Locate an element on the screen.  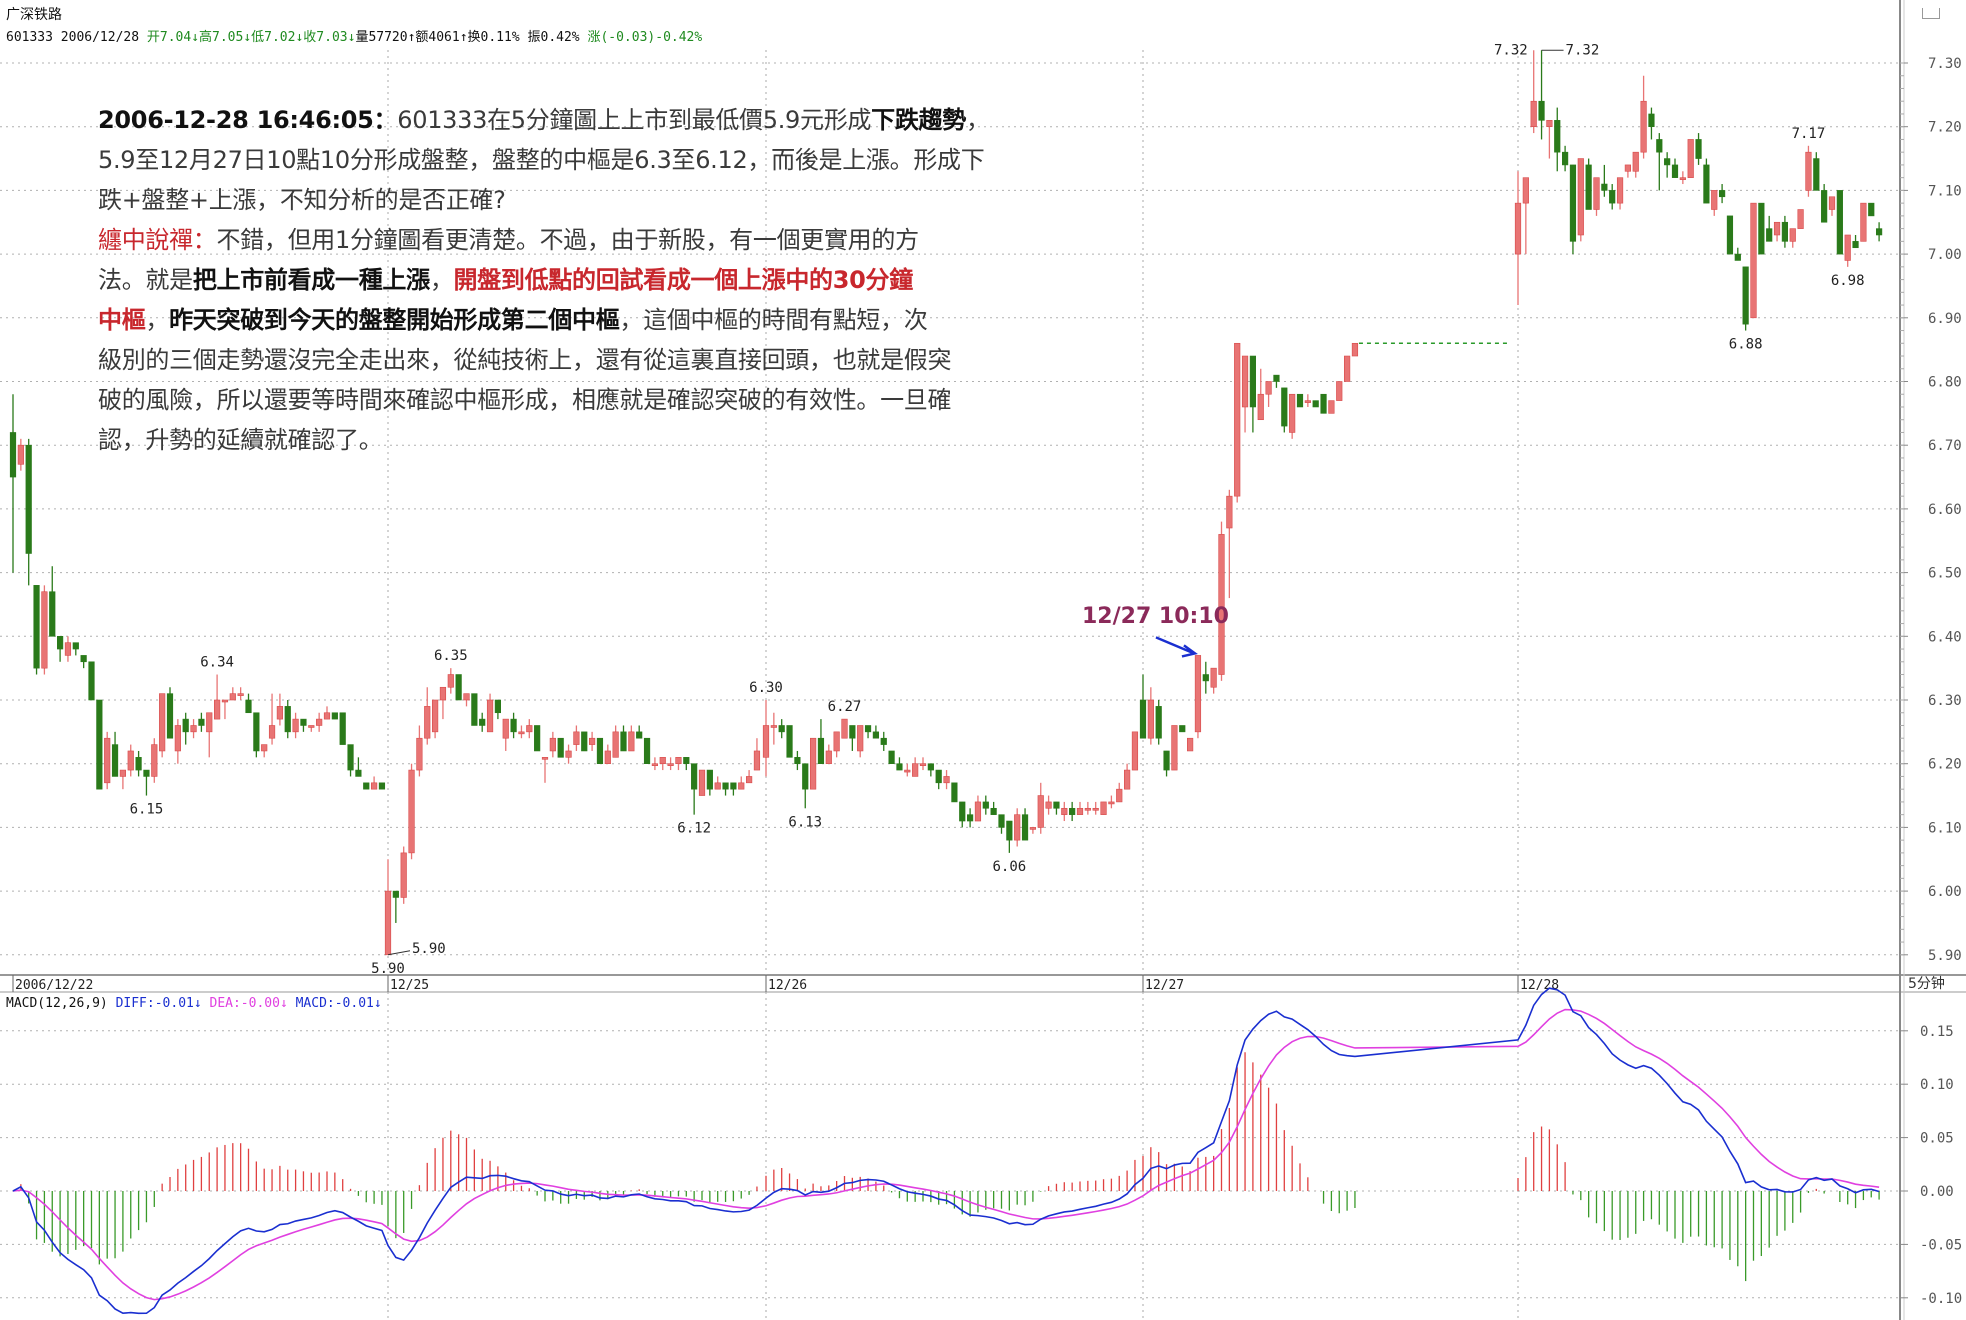
macd-tick-label: 0.10 is located at coordinates (1937, 1085).